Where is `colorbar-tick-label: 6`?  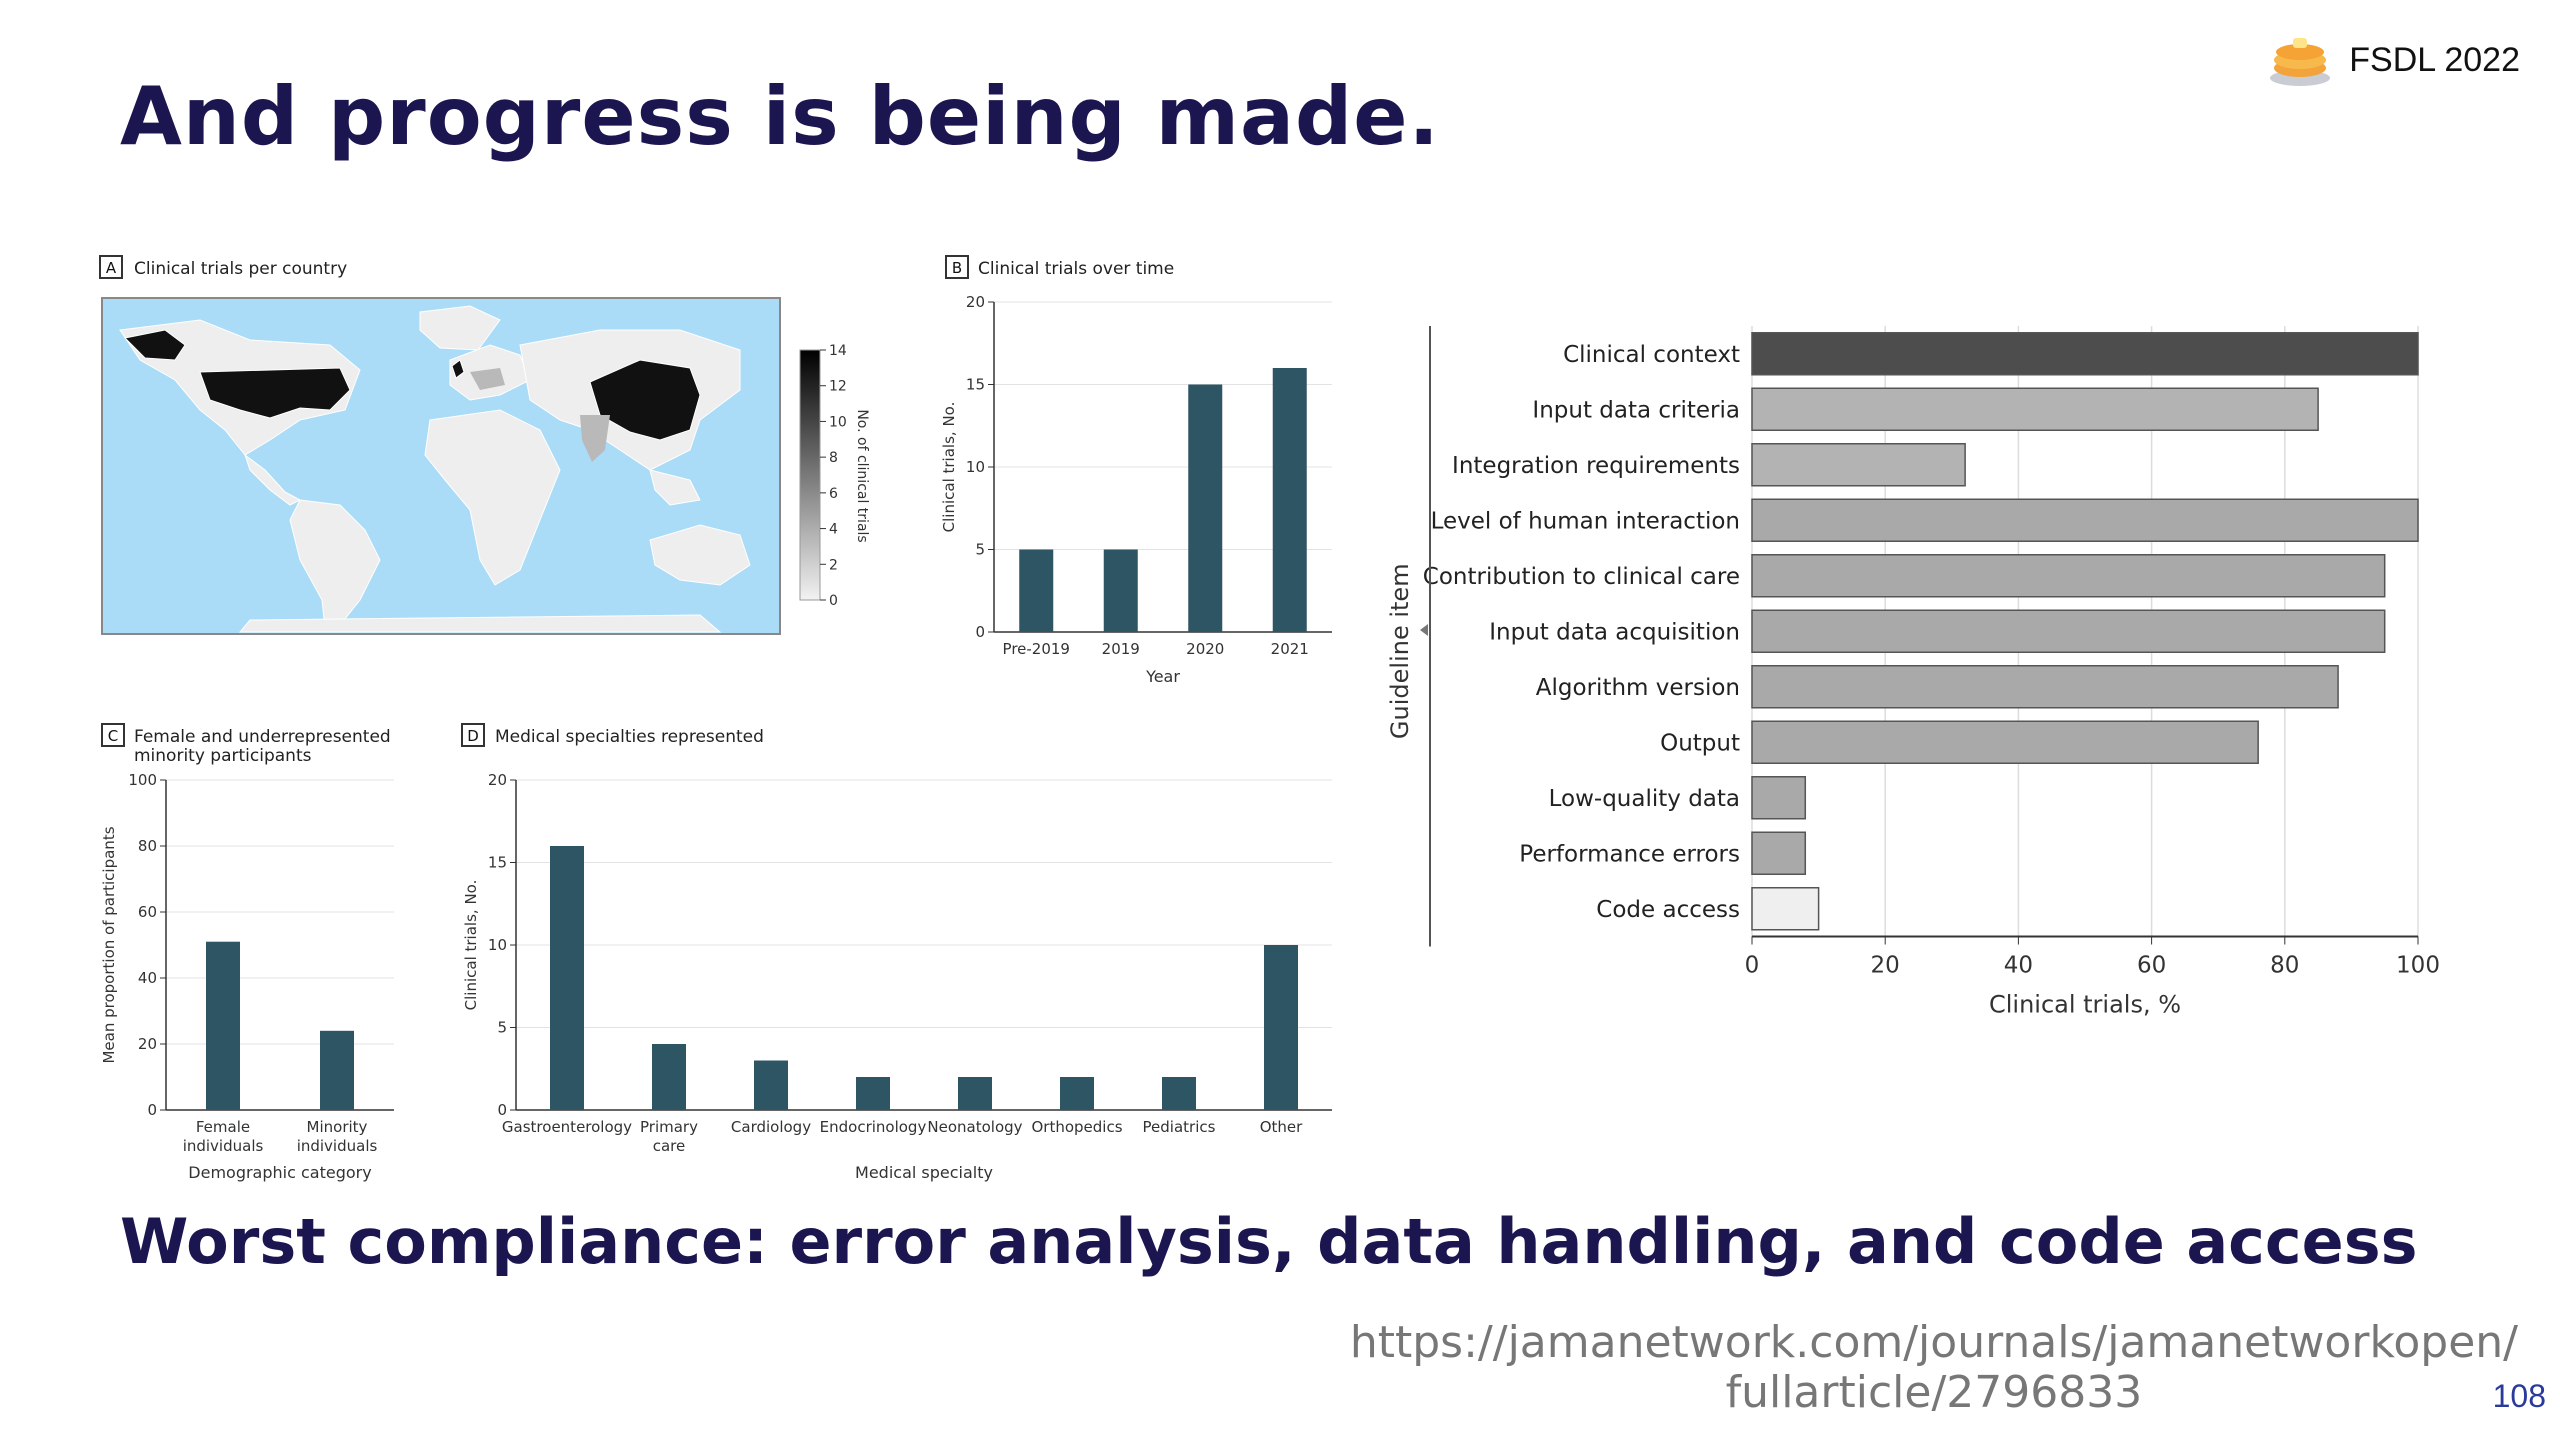
colorbar-tick-label: 6 is located at coordinates (833, 494).